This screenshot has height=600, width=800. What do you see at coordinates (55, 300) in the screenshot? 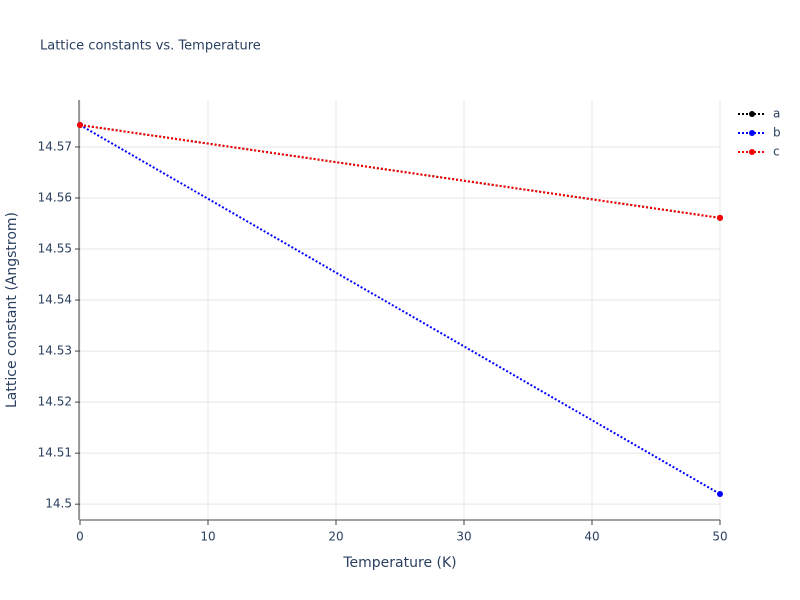
I see `y-tick-label: 14.54` at bounding box center [55, 300].